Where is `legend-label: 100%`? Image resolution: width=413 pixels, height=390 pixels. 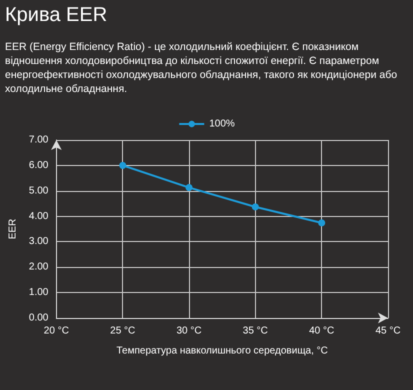 legend-label: 100% is located at coordinates (222, 124).